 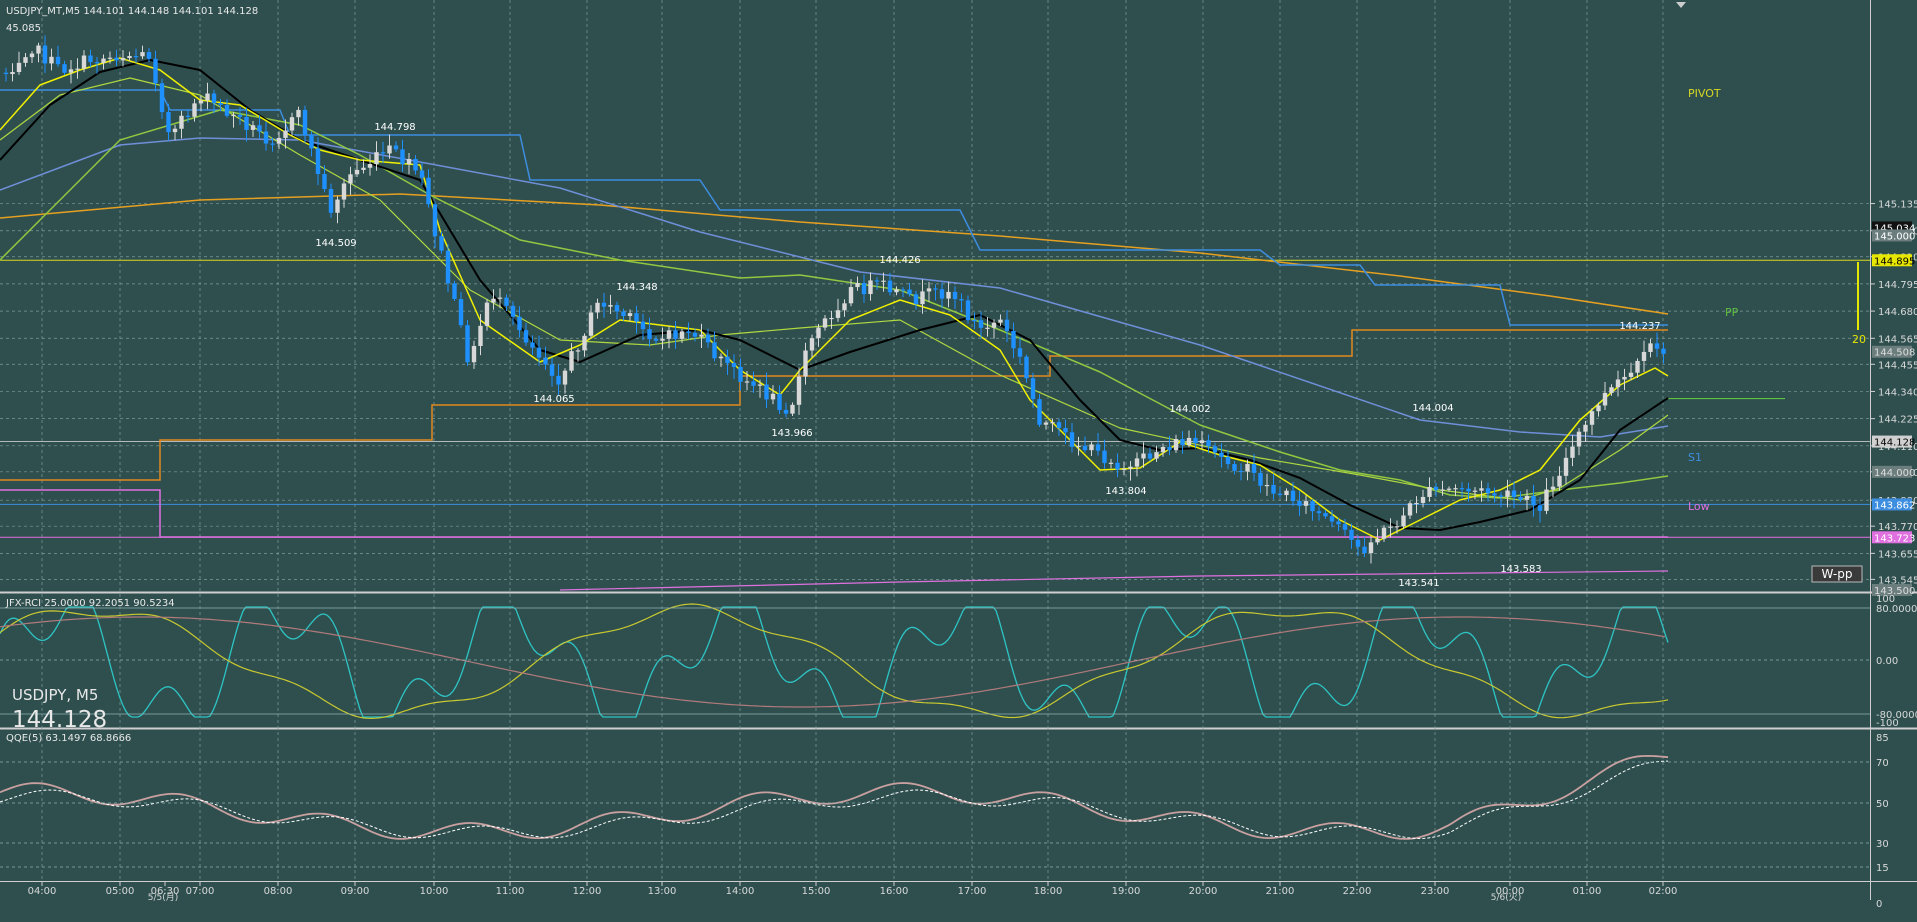 What do you see at coordinates (1280, 891) in the screenshot?
I see `time-axis-label: 21:00` at bounding box center [1280, 891].